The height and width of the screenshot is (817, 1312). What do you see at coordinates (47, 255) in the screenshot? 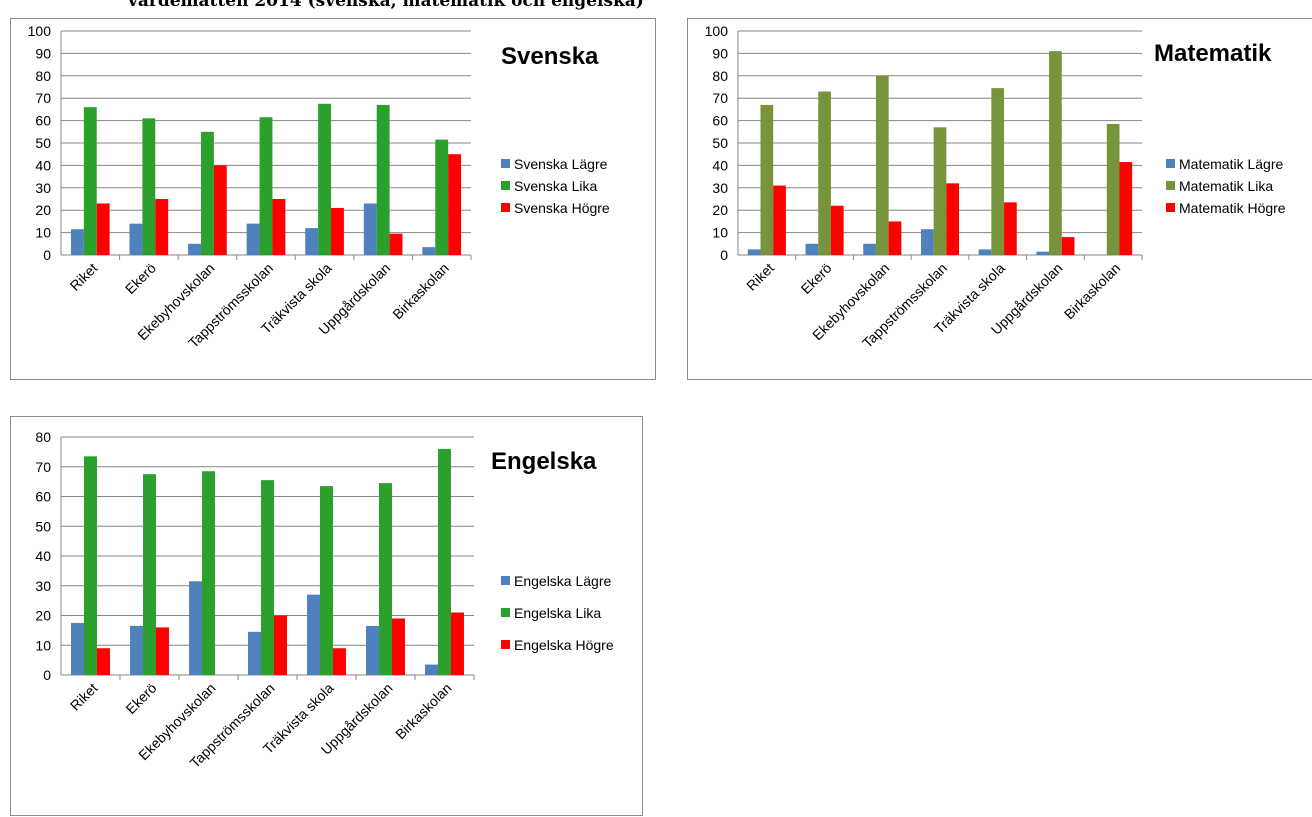
I see `y-tick-label: 0` at bounding box center [47, 255].